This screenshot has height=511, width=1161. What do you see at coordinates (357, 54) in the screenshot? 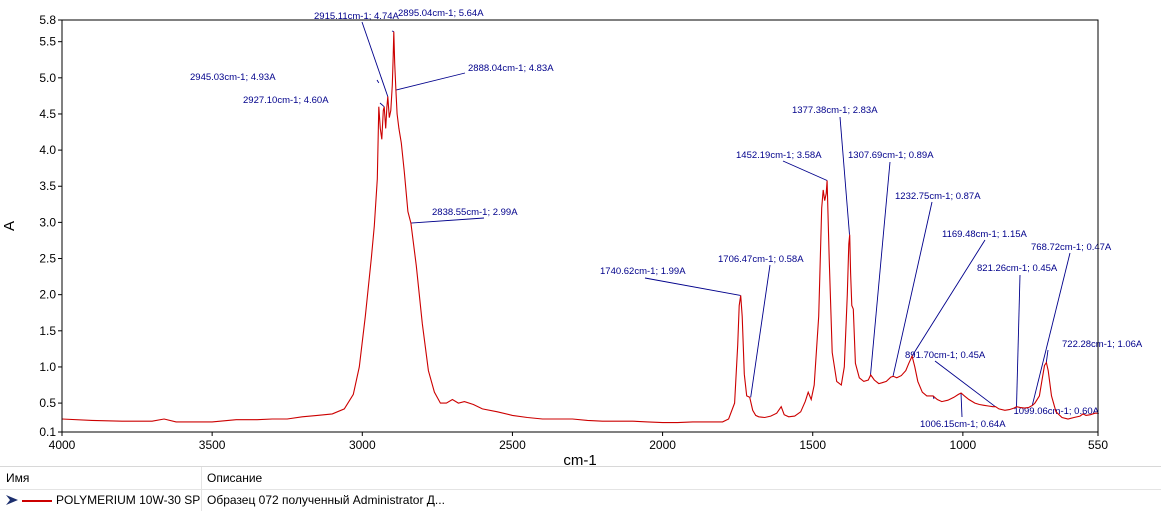
I see `peak-annotation: 2915.11cm-1; 4.74A` at bounding box center [357, 54].